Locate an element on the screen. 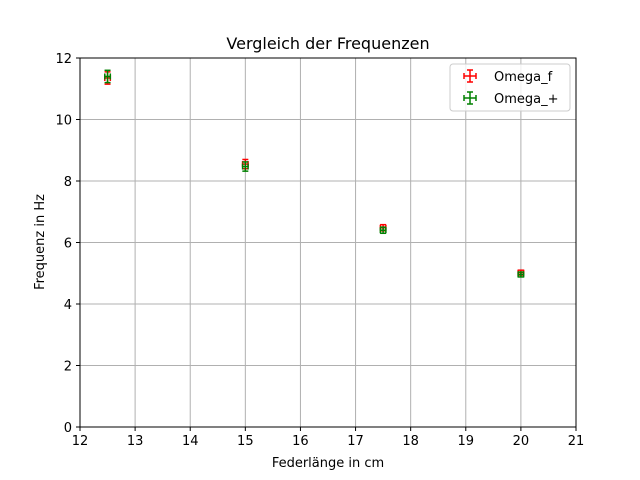 This screenshot has width=640, height=480. chart-title: Vergleich der Frequenzen is located at coordinates (327, 43).